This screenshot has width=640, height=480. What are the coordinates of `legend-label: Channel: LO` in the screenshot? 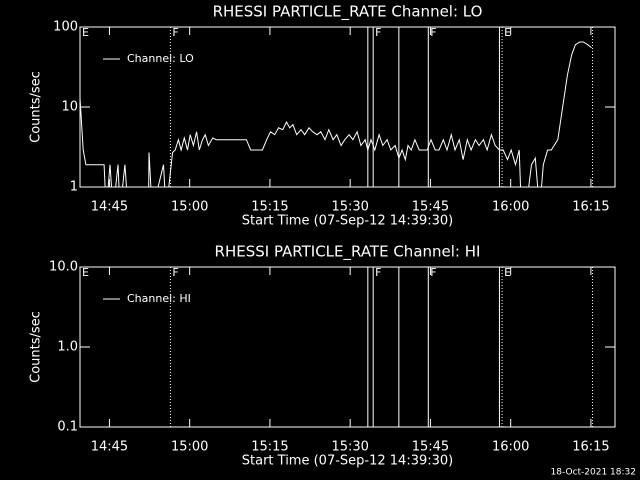 It's located at (160, 58).